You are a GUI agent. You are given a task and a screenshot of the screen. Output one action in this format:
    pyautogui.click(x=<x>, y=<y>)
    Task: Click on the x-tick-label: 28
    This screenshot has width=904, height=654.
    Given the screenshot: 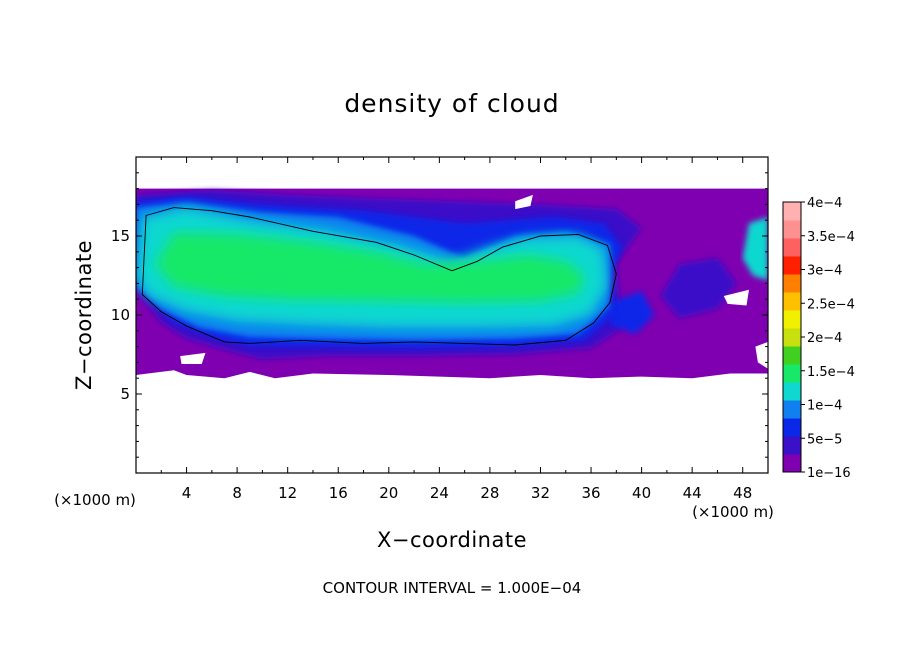 What is the action you would take?
    pyautogui.click(x=489, y=493)
    